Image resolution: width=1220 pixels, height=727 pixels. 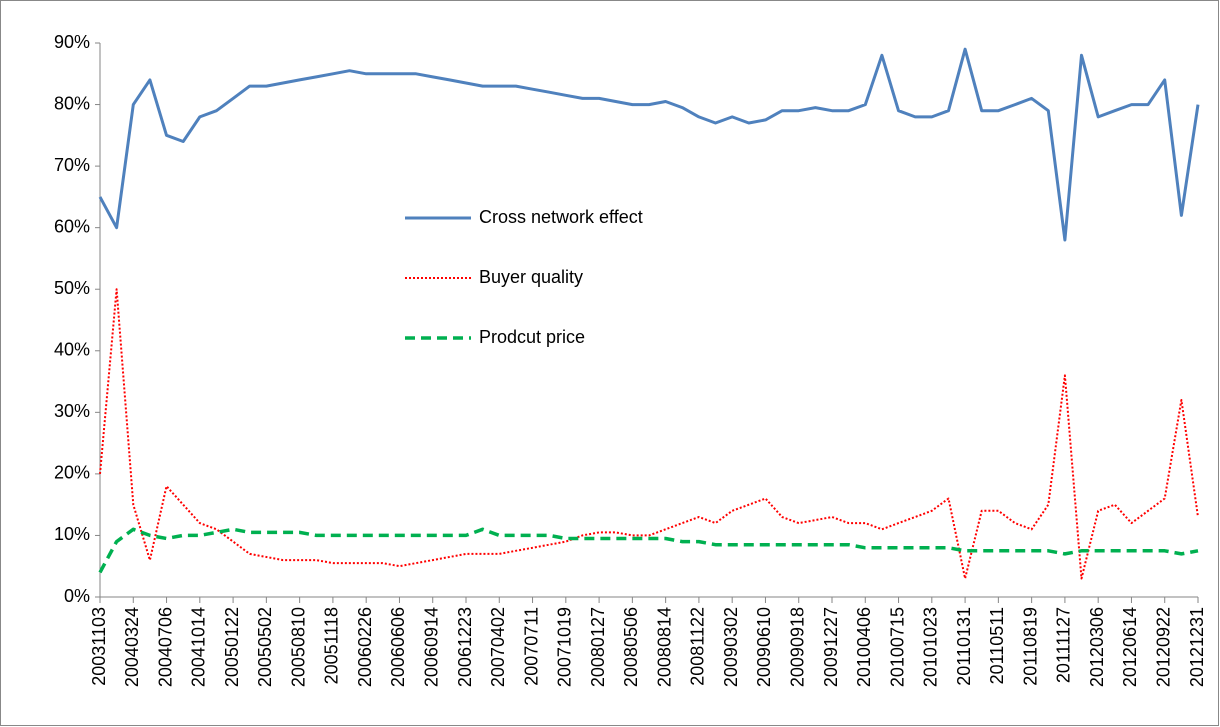 I want to click on x-tick-label: 20101023, so click(x=931, y=647).